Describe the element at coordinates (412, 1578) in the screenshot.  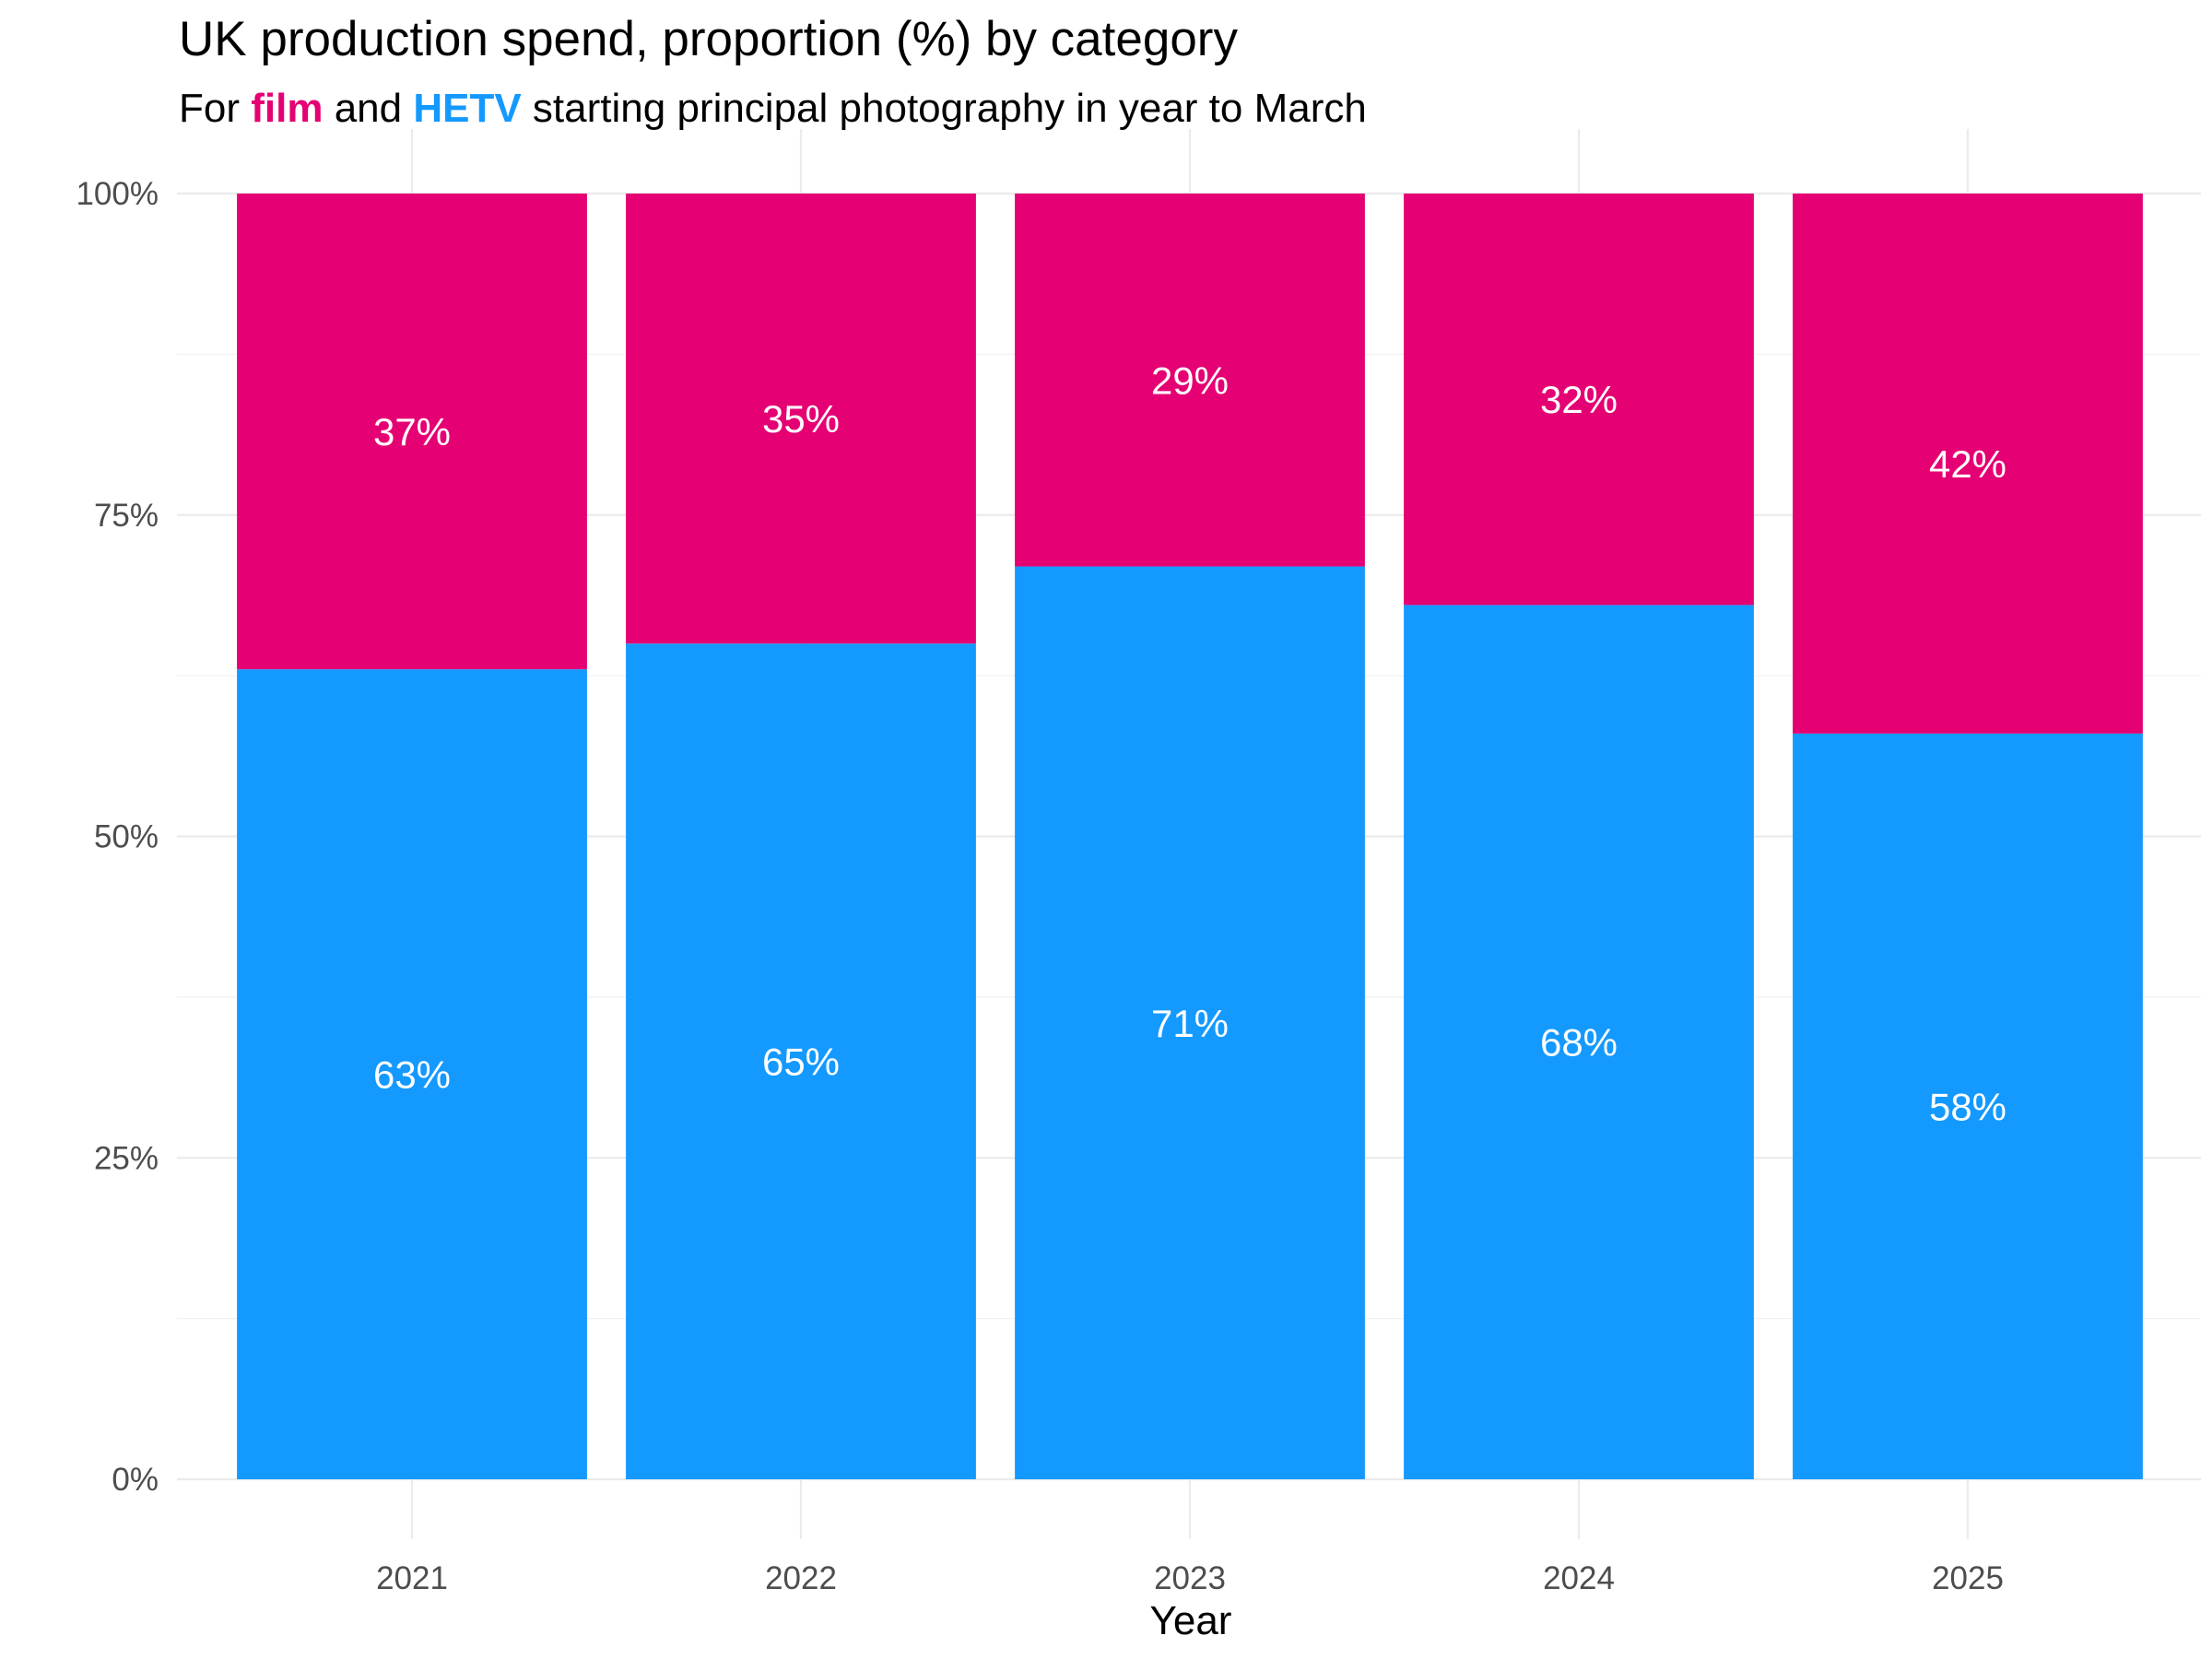
I see `x-tick-label: 2021` at that location.